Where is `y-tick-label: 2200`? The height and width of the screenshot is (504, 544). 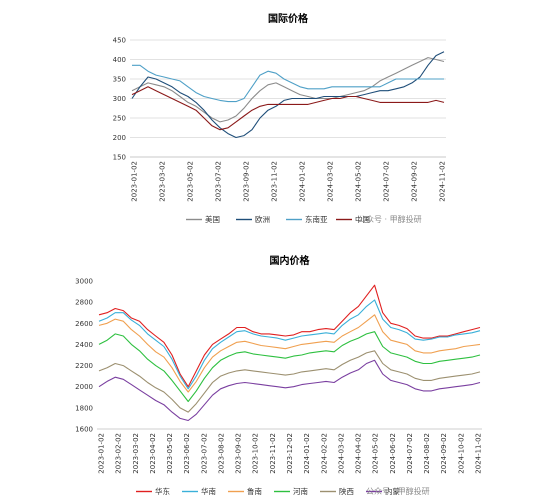
y-tick-label: 2200 is located at coordinates (84, 366).